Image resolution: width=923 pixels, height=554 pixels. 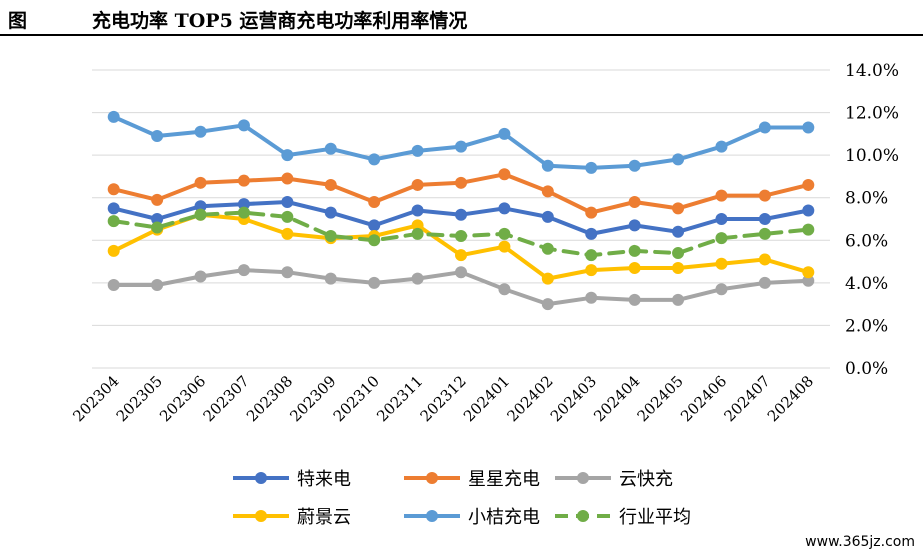 I want to click on figure-label: 图, so click(x=18, y=21).